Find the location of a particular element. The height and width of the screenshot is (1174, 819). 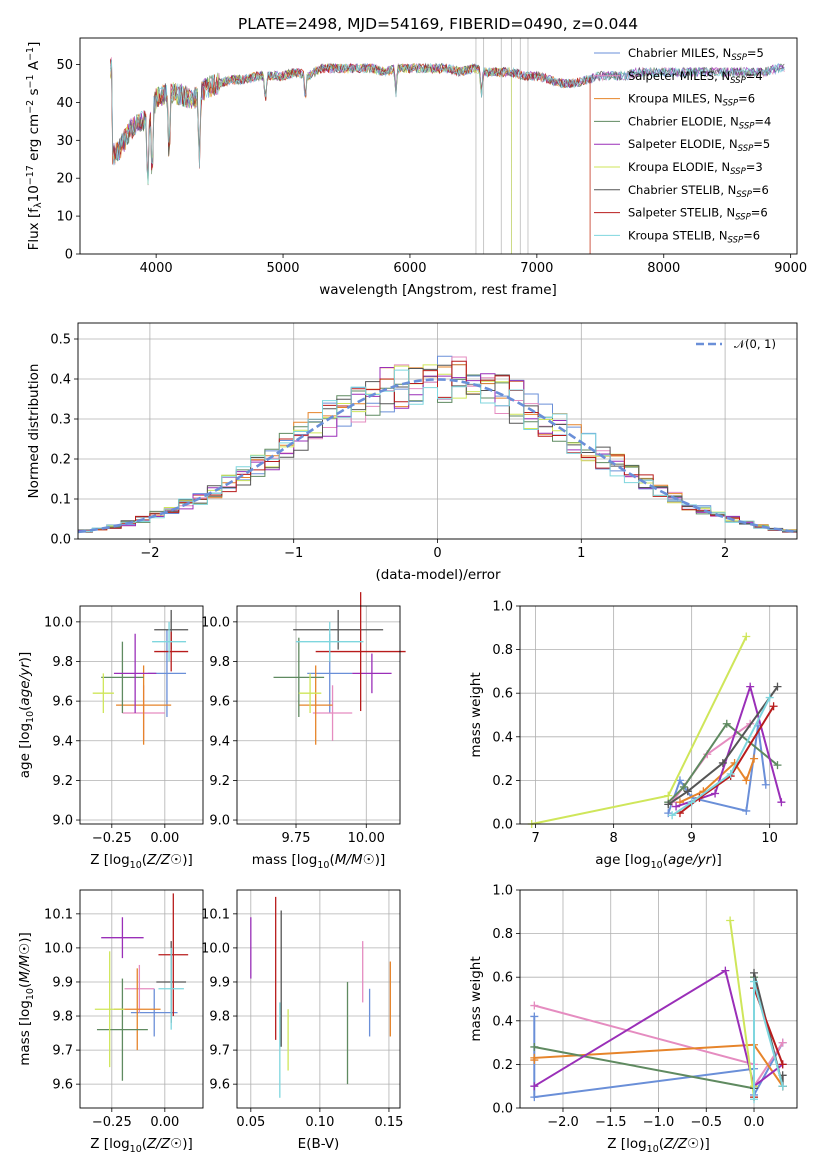

x-axis-label: E(B-V) is located at coordinates (319, 1144).